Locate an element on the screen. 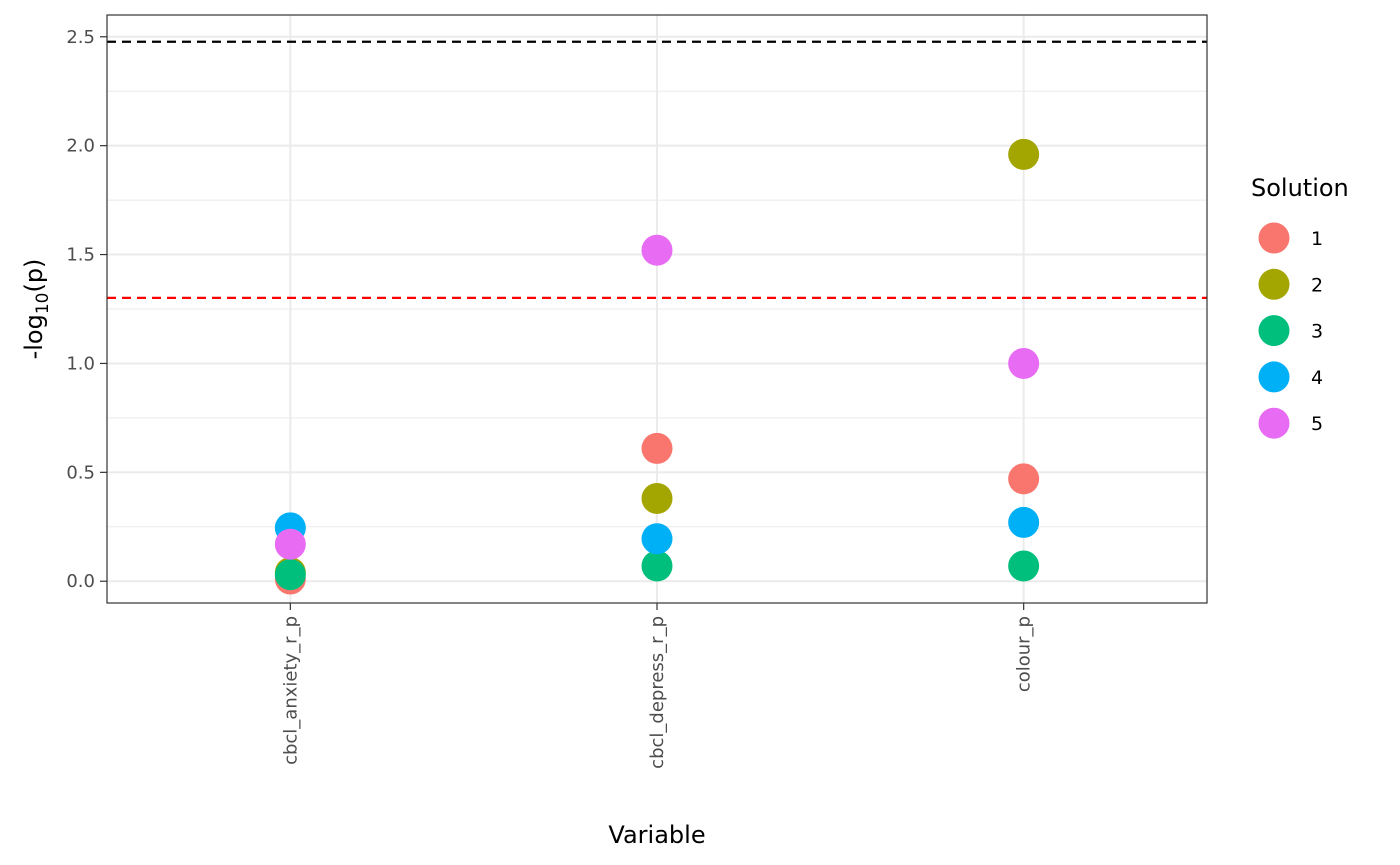 Image resolution: width=1400 pixels, height=865 pixels. legend-item-solution-5: 5 is located at coordinates (1290, 423).